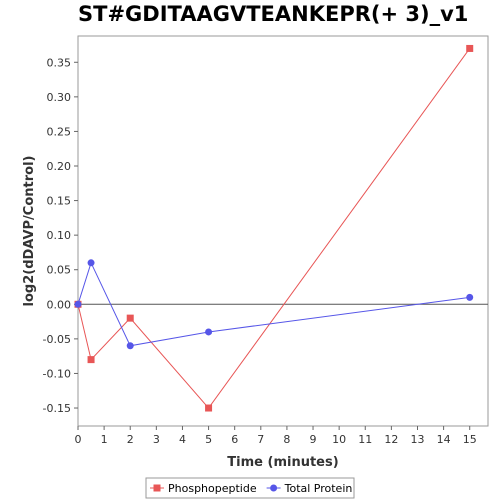 The width and height of the screenshot is (500, 500). Describe the element at coordinates (313, 439) in the screenshot. I see `x-tick-label: 9` at that location.